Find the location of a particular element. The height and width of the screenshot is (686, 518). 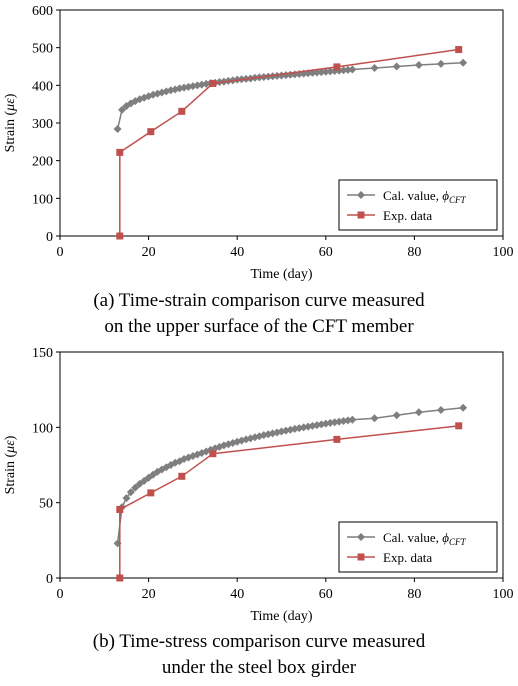

y-axis-label-symbol: με is located at coordinates (10, 447).